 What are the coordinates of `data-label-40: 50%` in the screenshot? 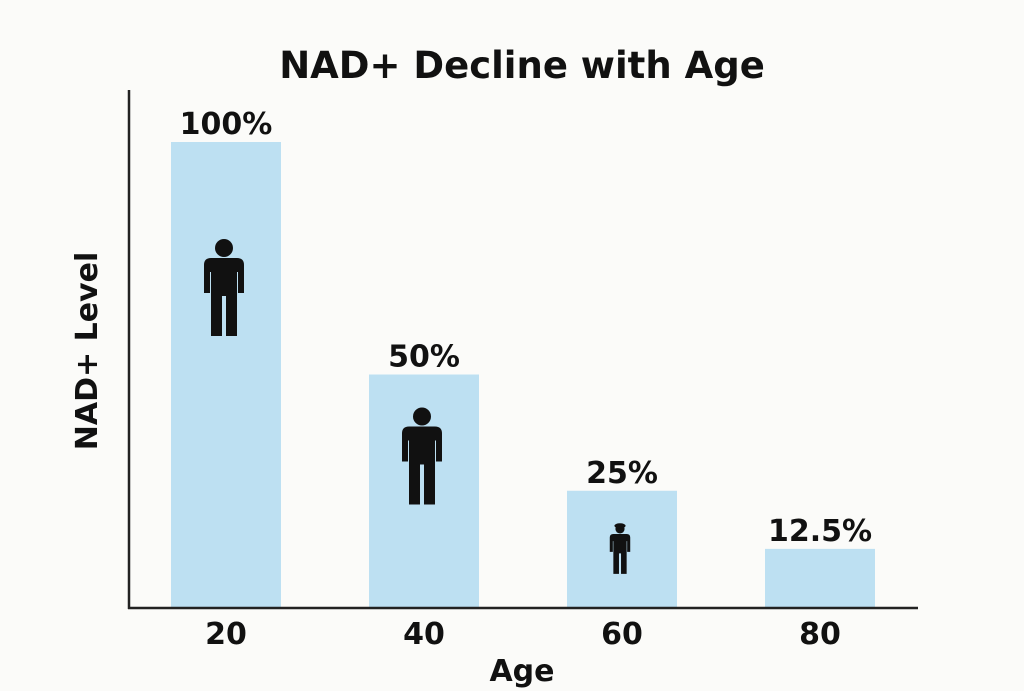 It's located at (424, 357).